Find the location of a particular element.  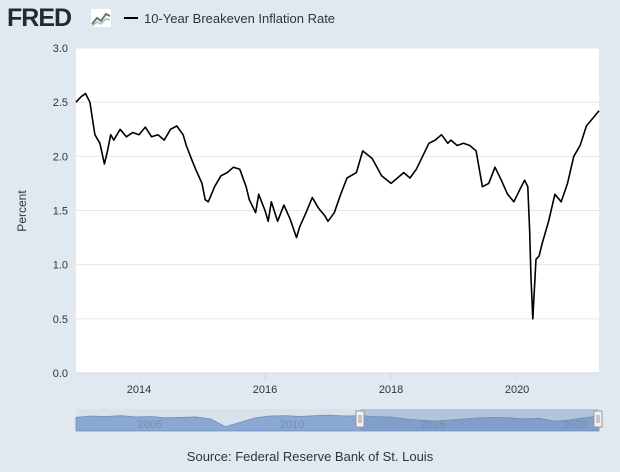

y-tick-label: 1.5 is located at coordinates (60, 212).